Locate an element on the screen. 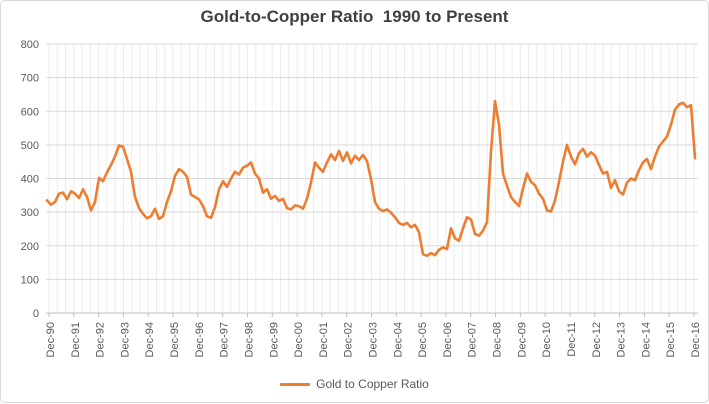 Image resolution: width=709 pixels, height=404 pixels. x-tick-label: Dec-12 is located at coordinates (597, 339).